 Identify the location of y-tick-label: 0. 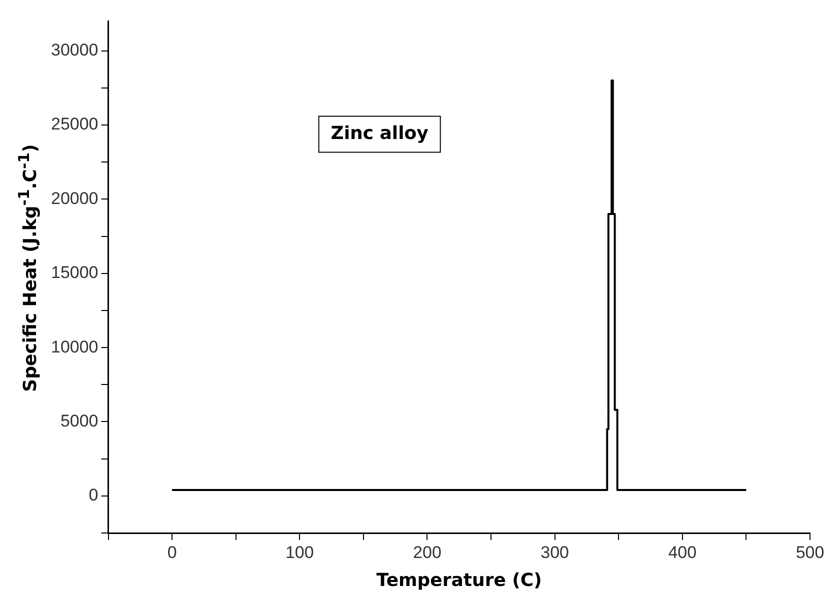
(93, 495).